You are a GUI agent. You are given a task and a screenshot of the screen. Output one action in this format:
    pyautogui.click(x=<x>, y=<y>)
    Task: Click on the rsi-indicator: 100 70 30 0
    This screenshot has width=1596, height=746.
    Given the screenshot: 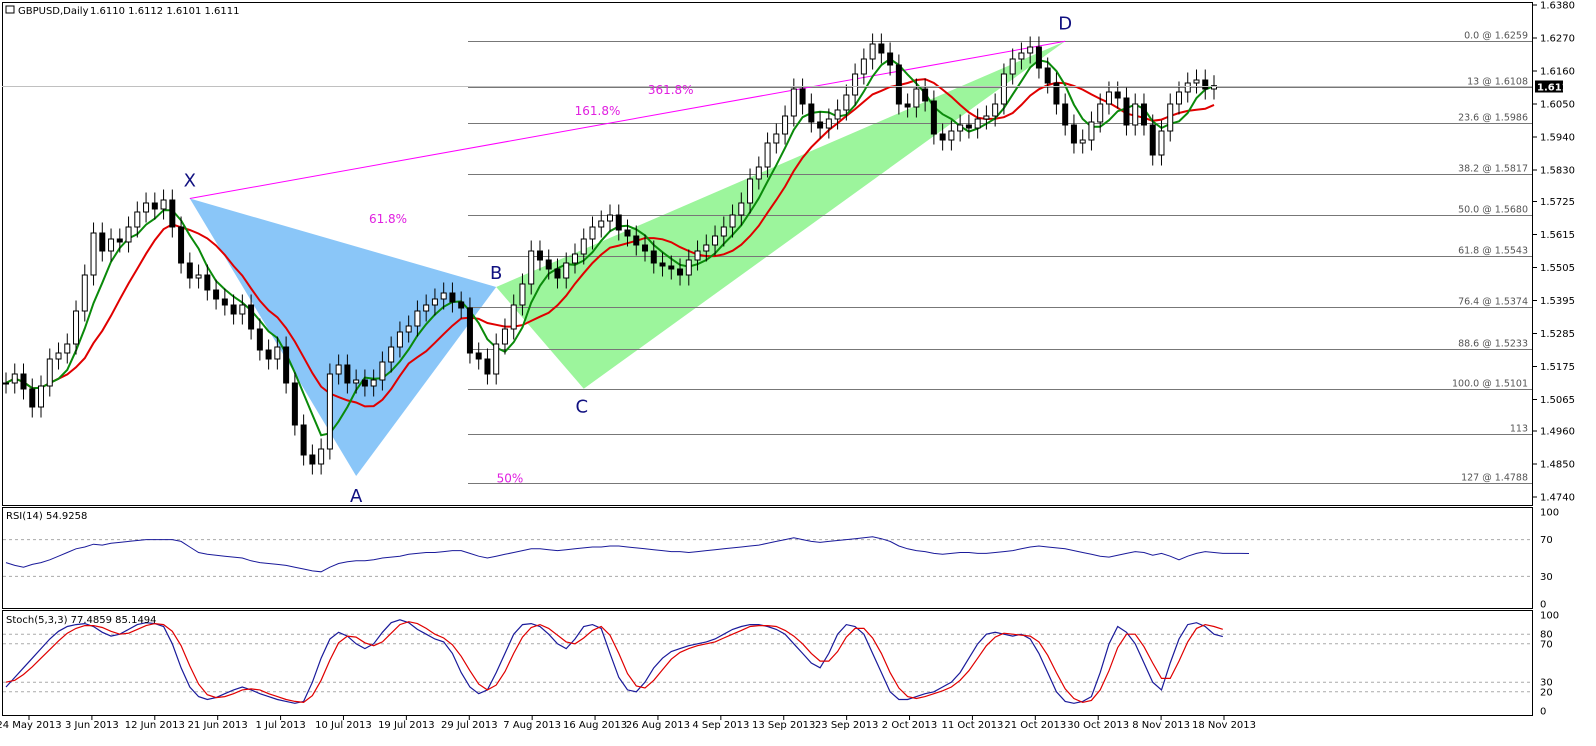 What is the action you would take?
    pyautogui.click(x=781, y=559)
    